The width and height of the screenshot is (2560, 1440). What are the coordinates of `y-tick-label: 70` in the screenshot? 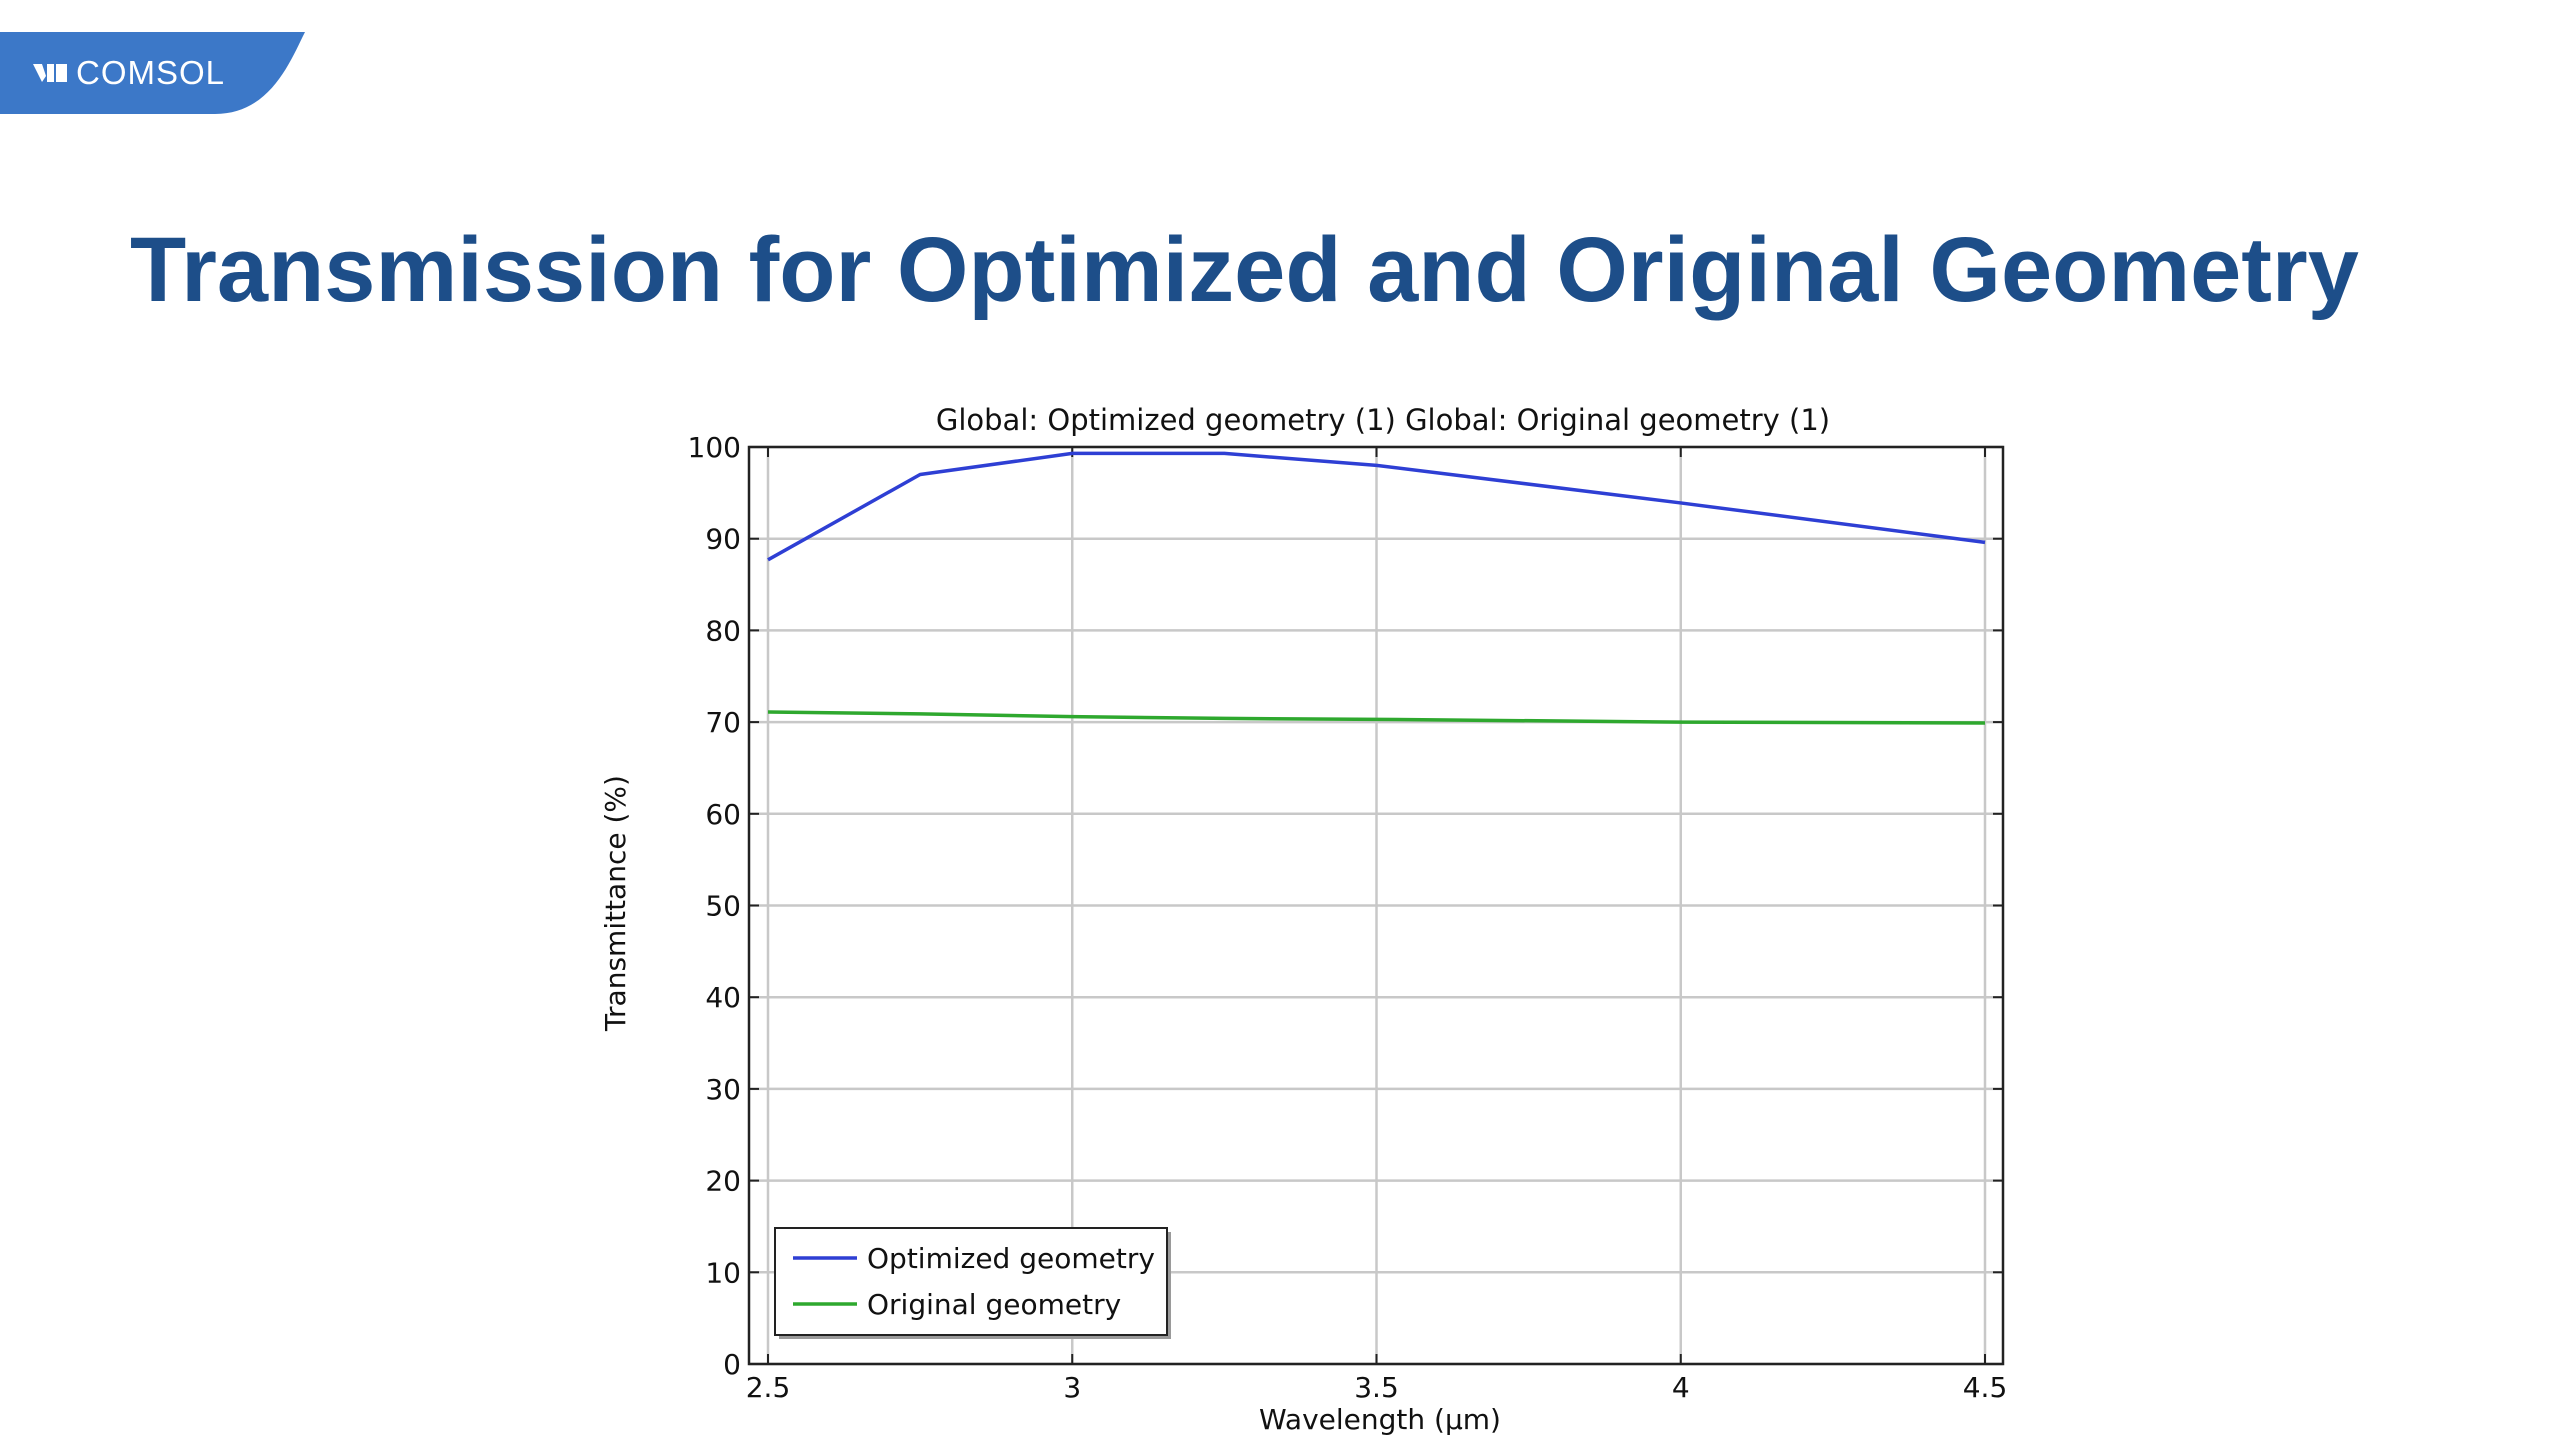 It's located at (723, 722).